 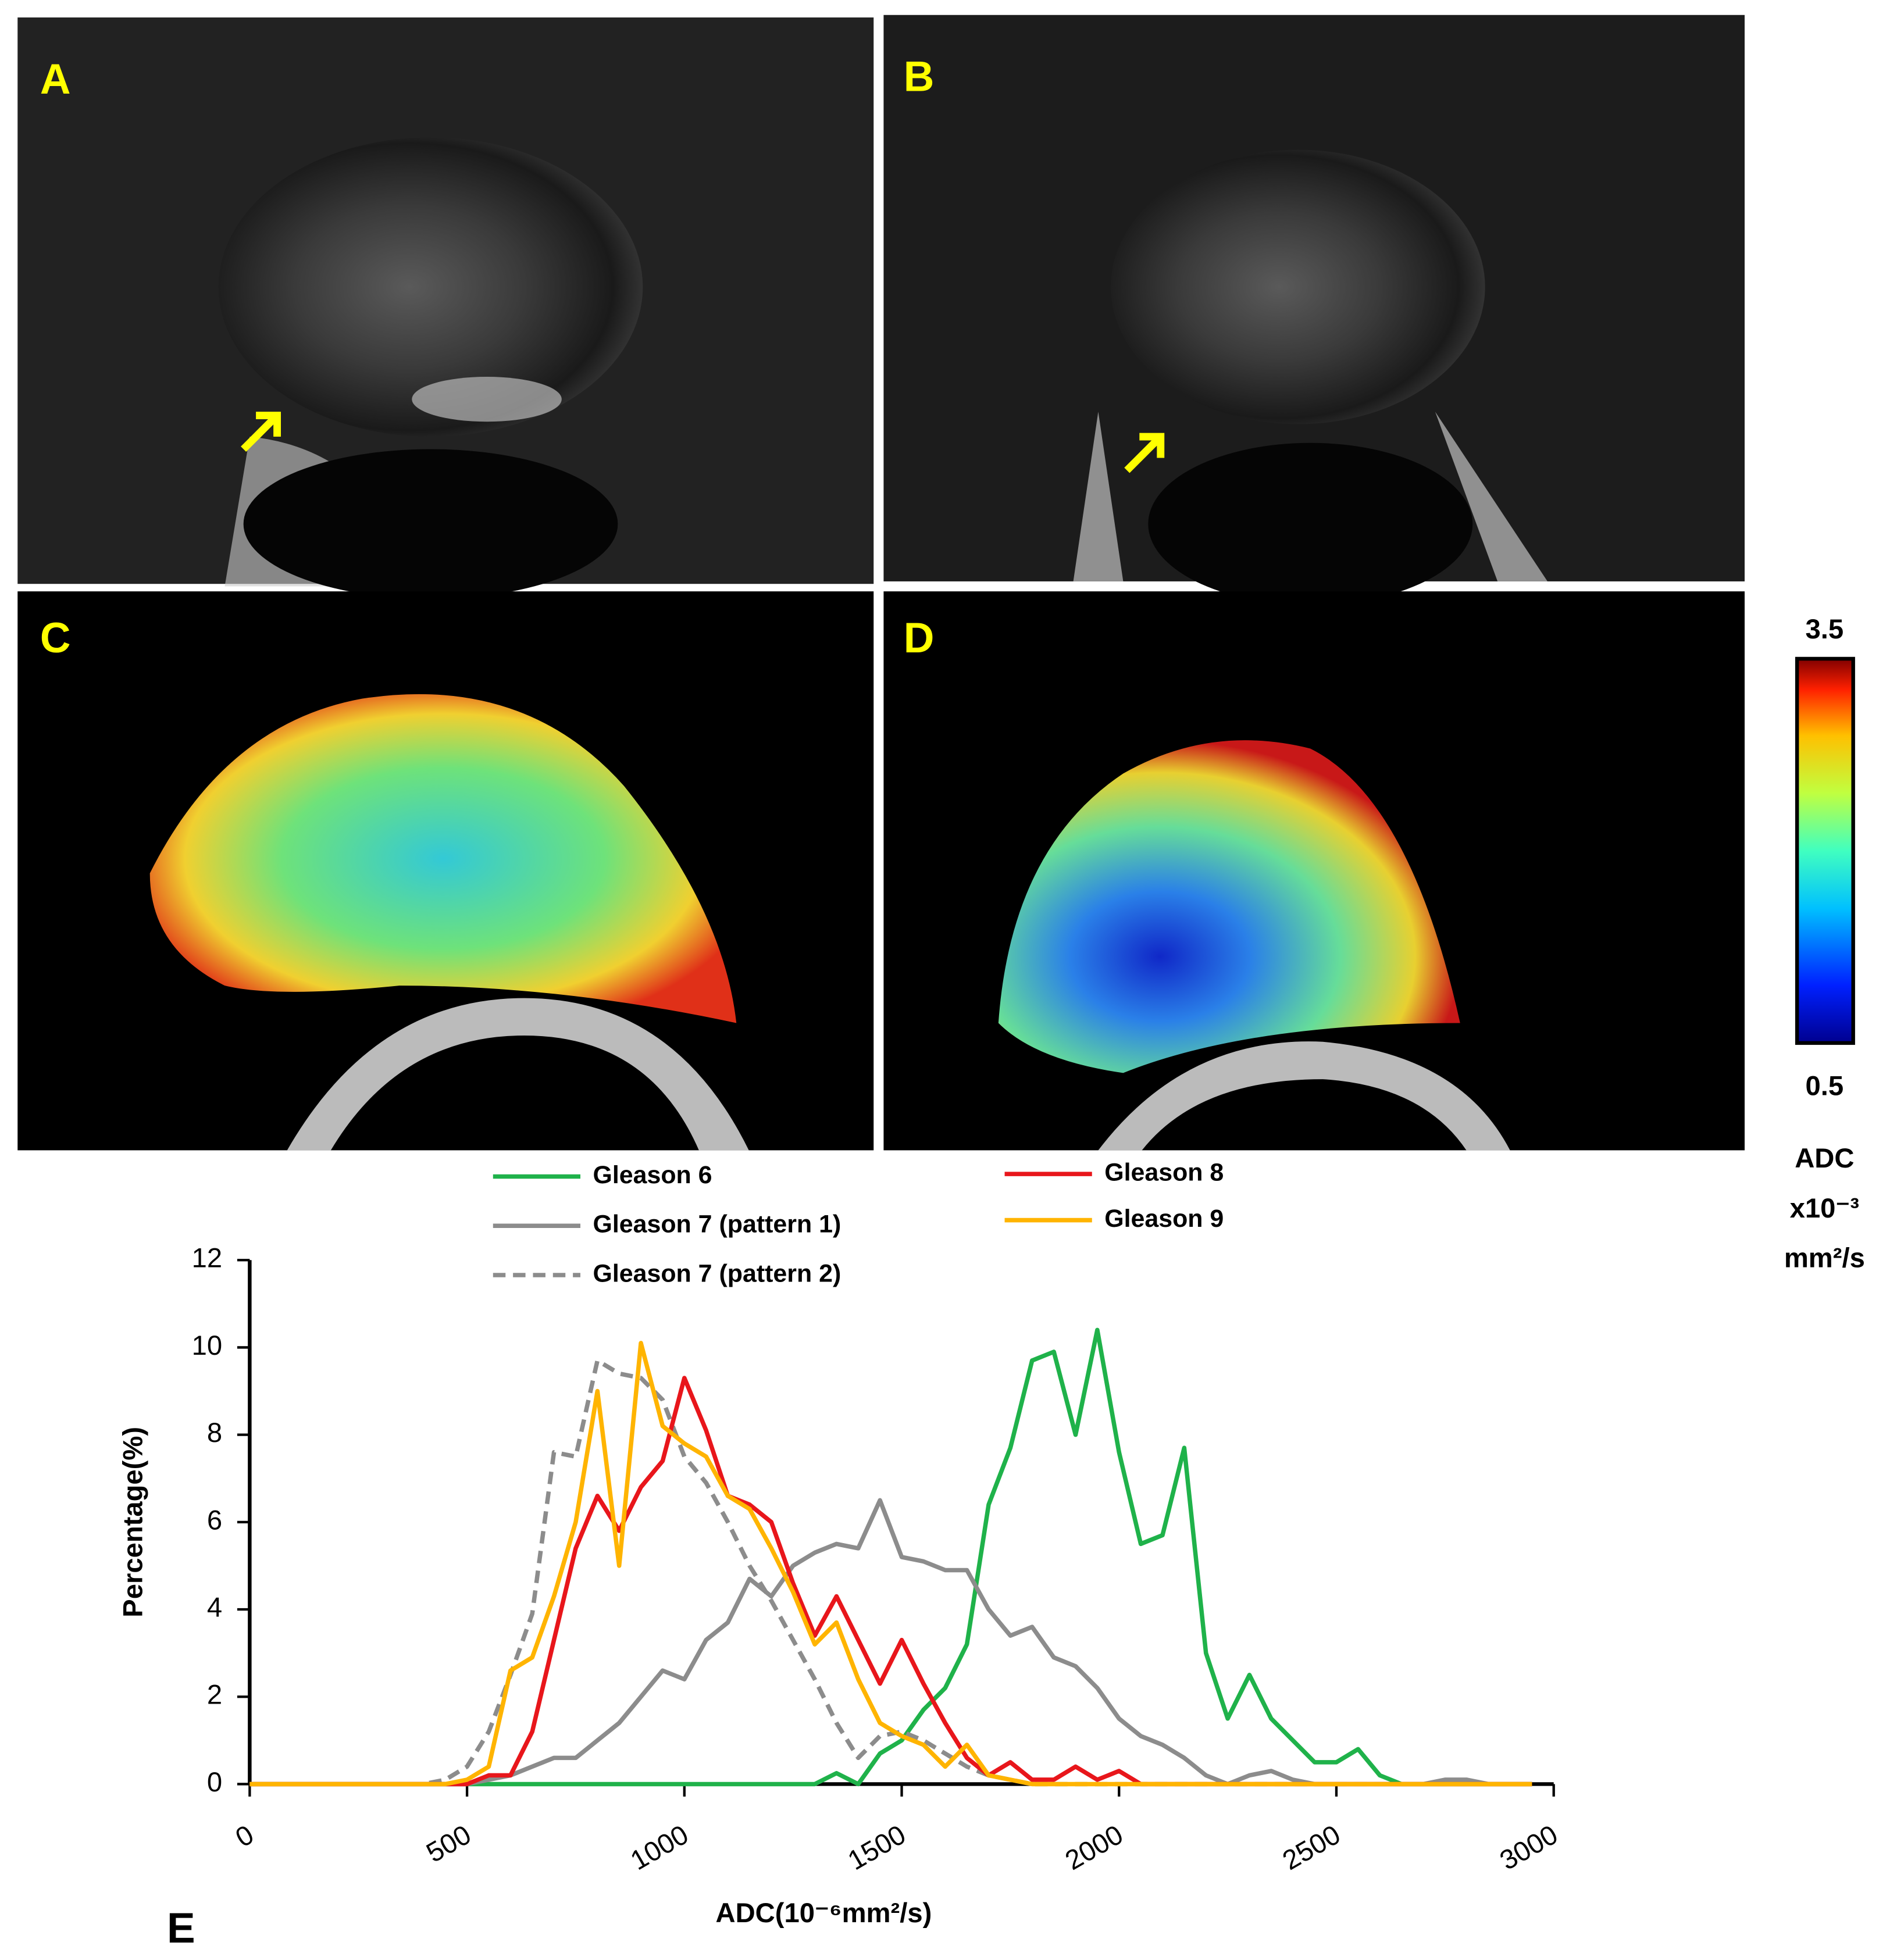 What do you see at coordinates (445, 871) in the screenshot?
I see `panel-c` at bounding box center [445, 871].